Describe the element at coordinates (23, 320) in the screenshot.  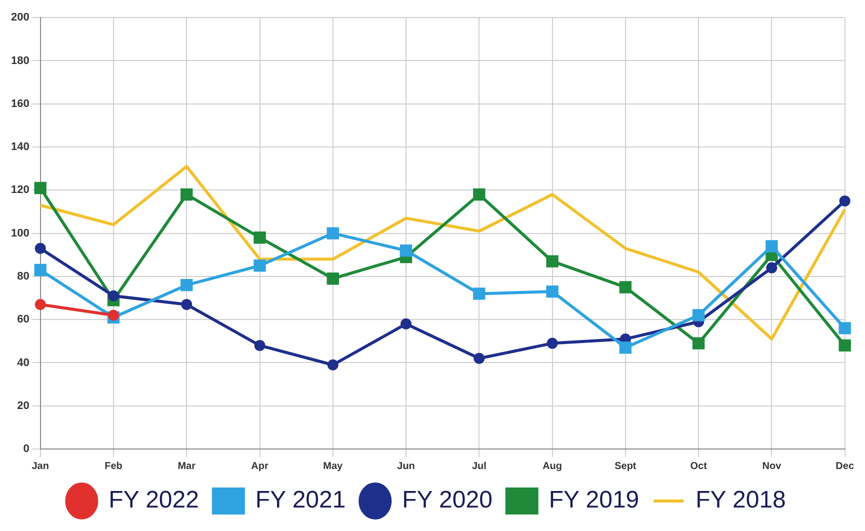
I see `y-tick-label: 60` at that location.